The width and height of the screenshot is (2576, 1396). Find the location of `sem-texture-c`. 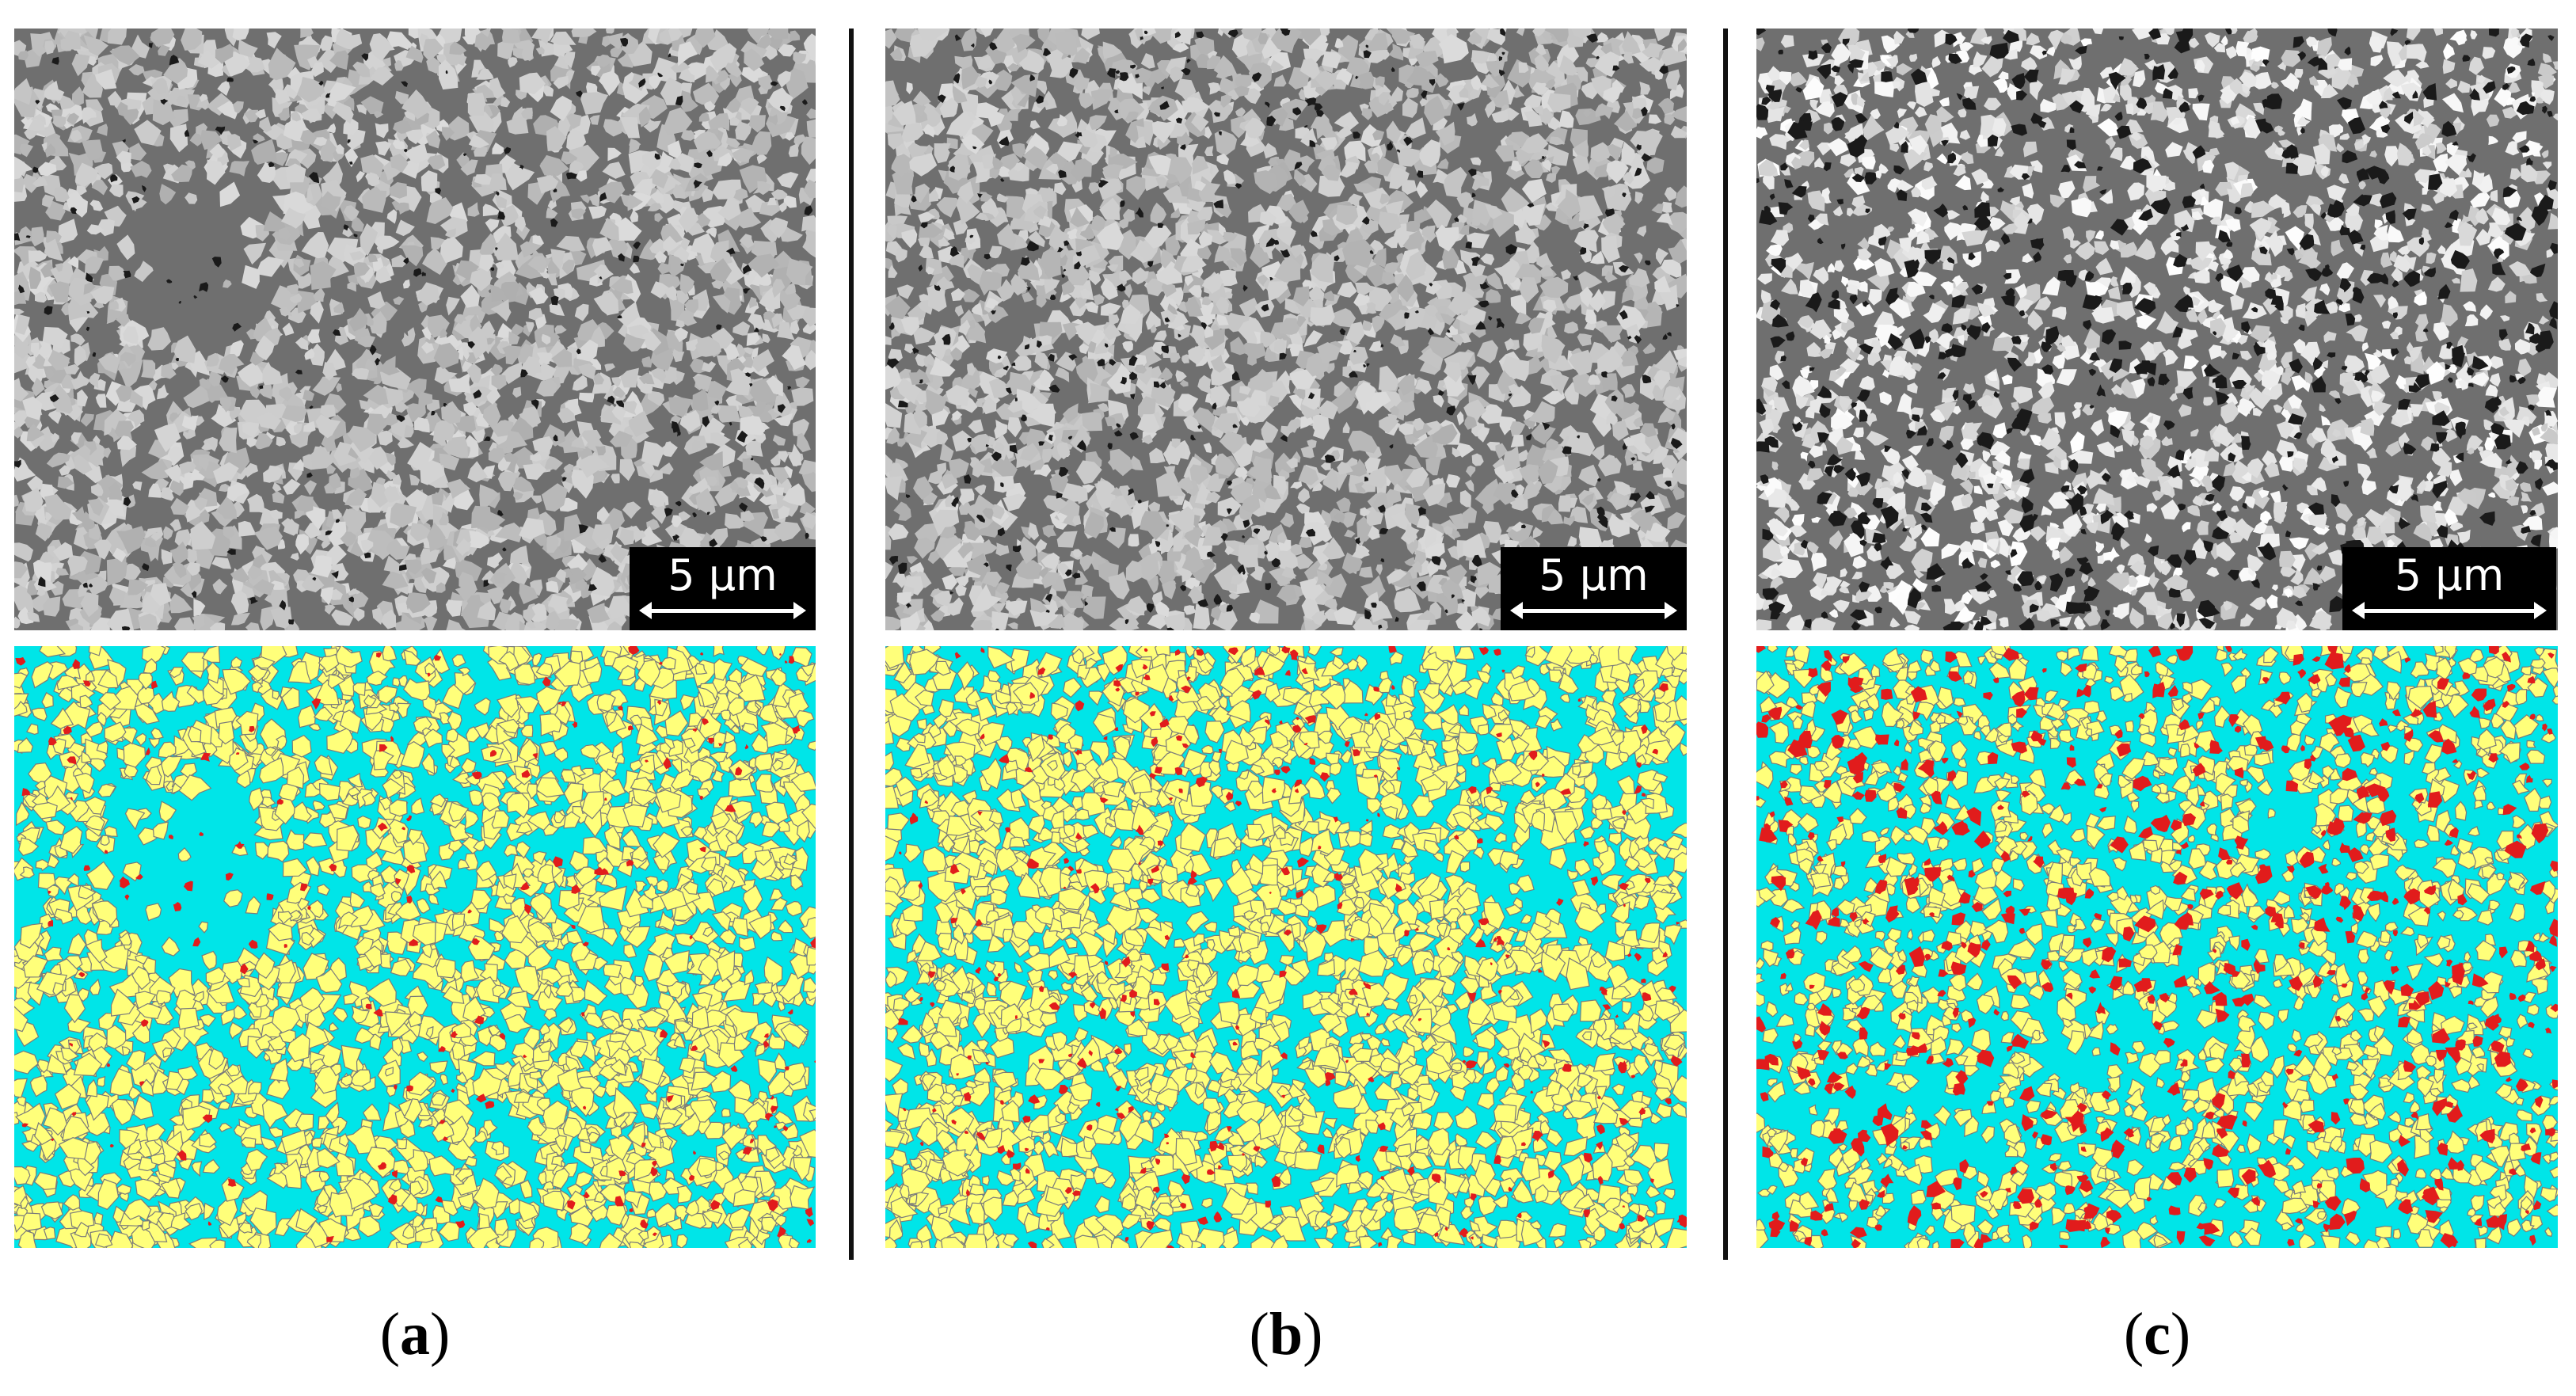

sem-texture-c is located at coordinates (2157, 330).